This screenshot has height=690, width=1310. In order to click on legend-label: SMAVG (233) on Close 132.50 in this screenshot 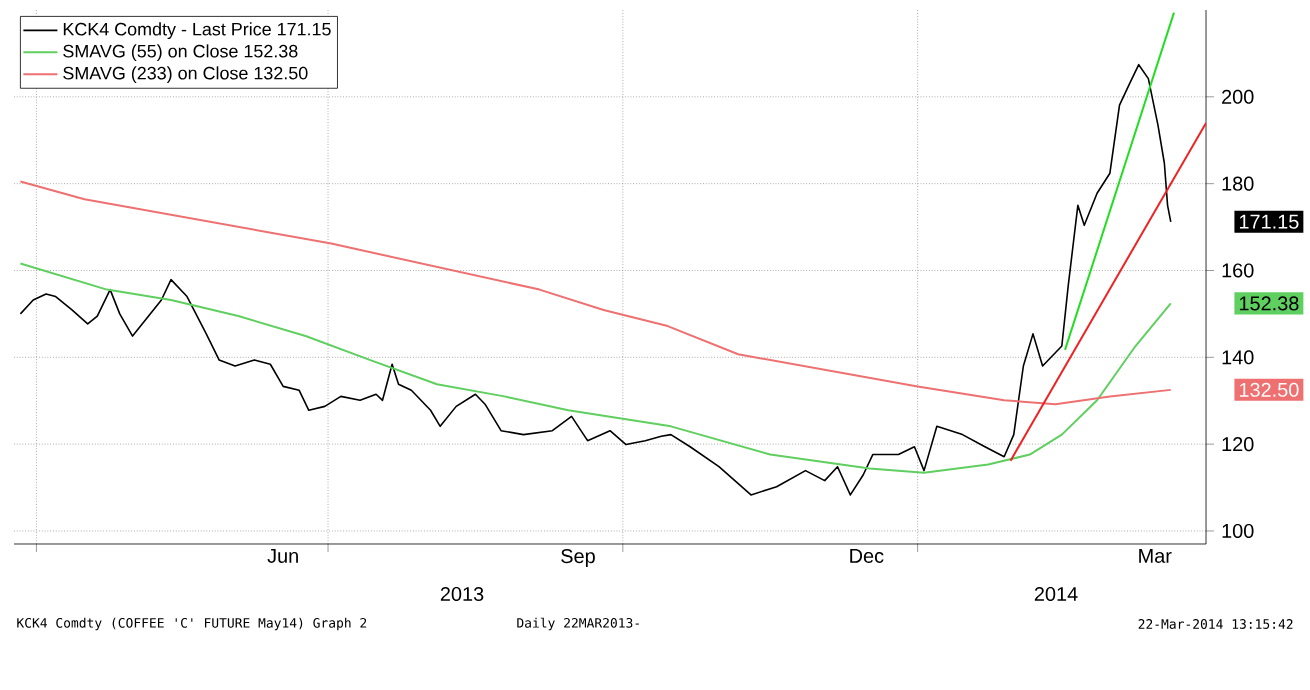, I will do `click(185, 74)`.